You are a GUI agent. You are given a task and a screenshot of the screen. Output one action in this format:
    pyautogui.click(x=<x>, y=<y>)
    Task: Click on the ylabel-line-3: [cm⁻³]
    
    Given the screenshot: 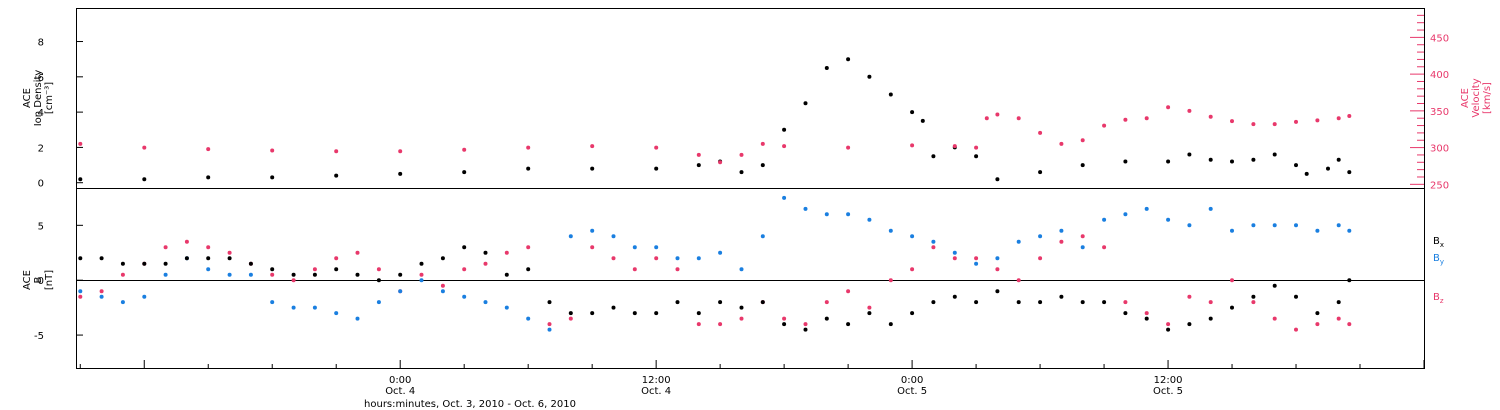 What is the action you would take?
    pyautogui.click(x=49, y=98)
    